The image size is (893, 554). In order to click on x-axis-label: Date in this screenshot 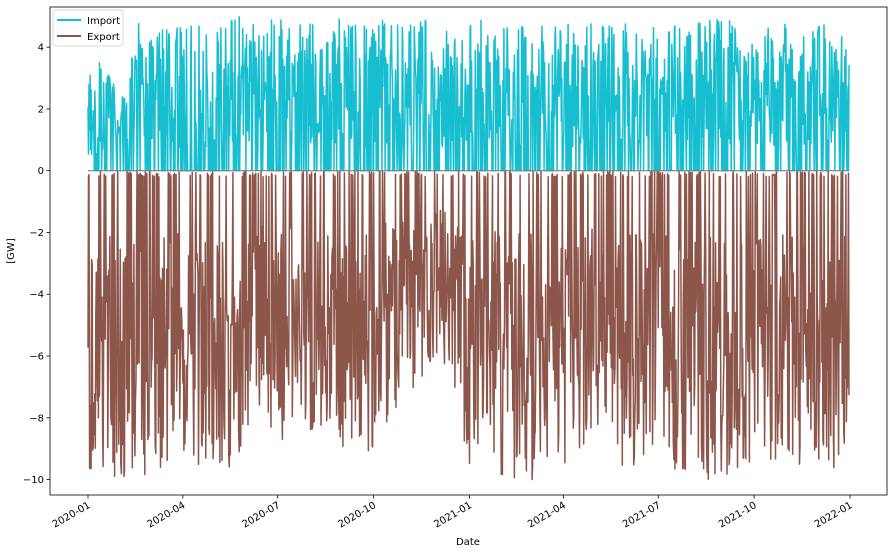, I will do `click(468, 542)`.